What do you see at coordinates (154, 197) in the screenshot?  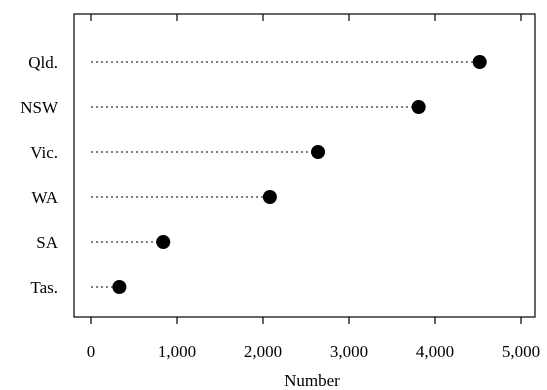 I see `row-4: WA` at bounding box center [154, 197].